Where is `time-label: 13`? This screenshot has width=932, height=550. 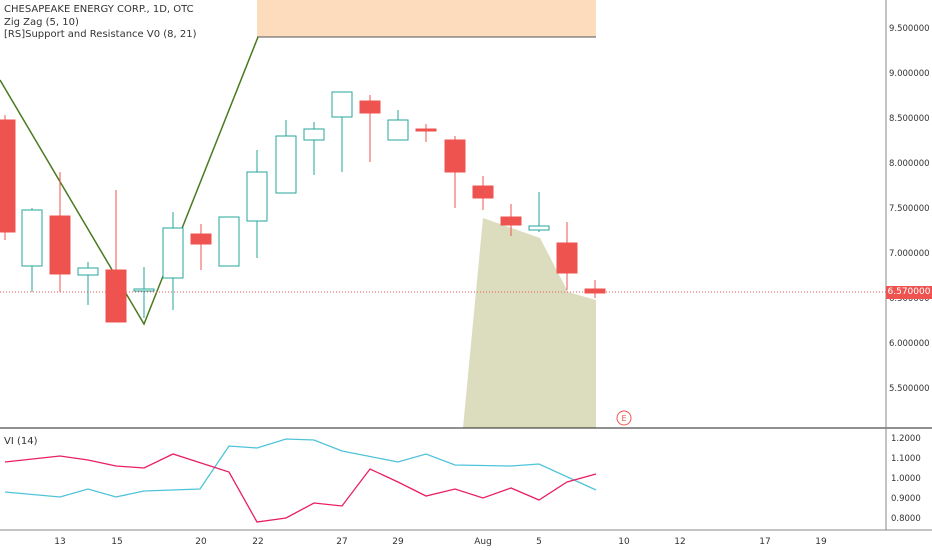 time-label: 13 is located at coordinates (59, 542).